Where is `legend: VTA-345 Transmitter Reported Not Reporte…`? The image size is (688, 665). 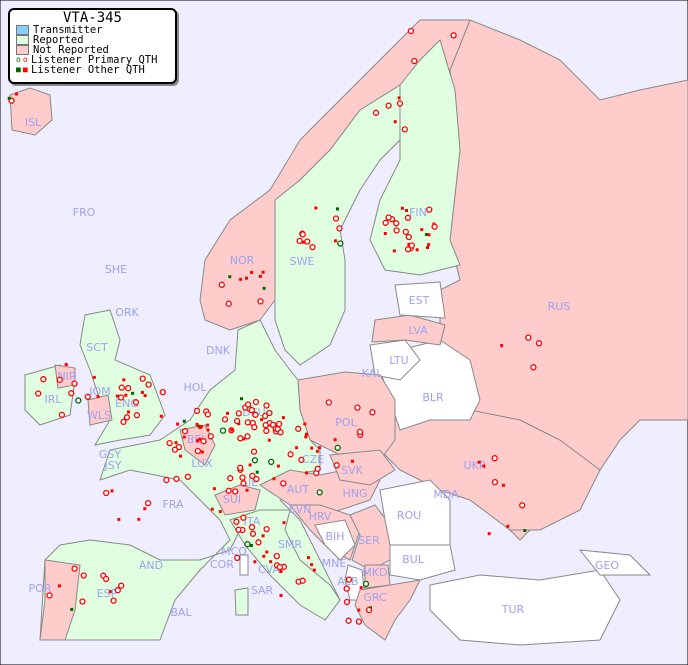
legend: VTA-345 Transmitter Reported Not Reporte… is located at coordinates (92, 46).